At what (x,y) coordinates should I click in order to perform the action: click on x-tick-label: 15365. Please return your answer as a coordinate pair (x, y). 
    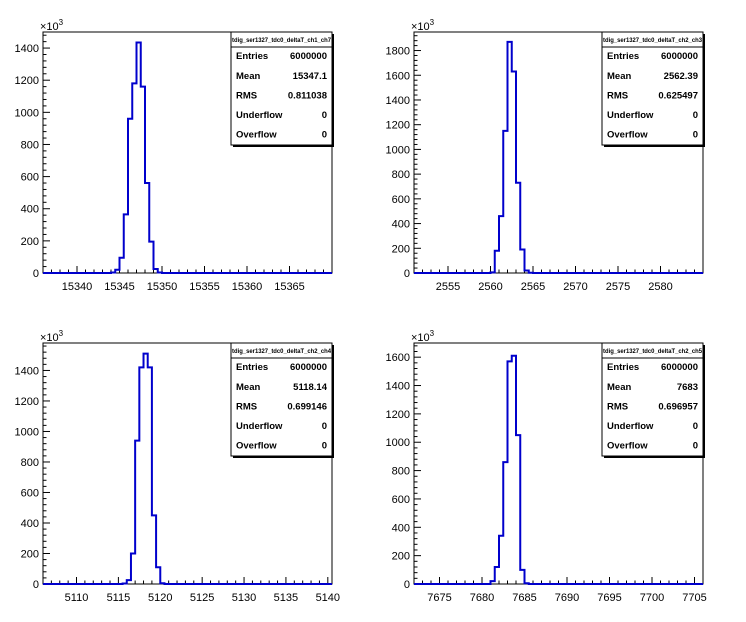
    Looking at the image, I should click on (289, 287).